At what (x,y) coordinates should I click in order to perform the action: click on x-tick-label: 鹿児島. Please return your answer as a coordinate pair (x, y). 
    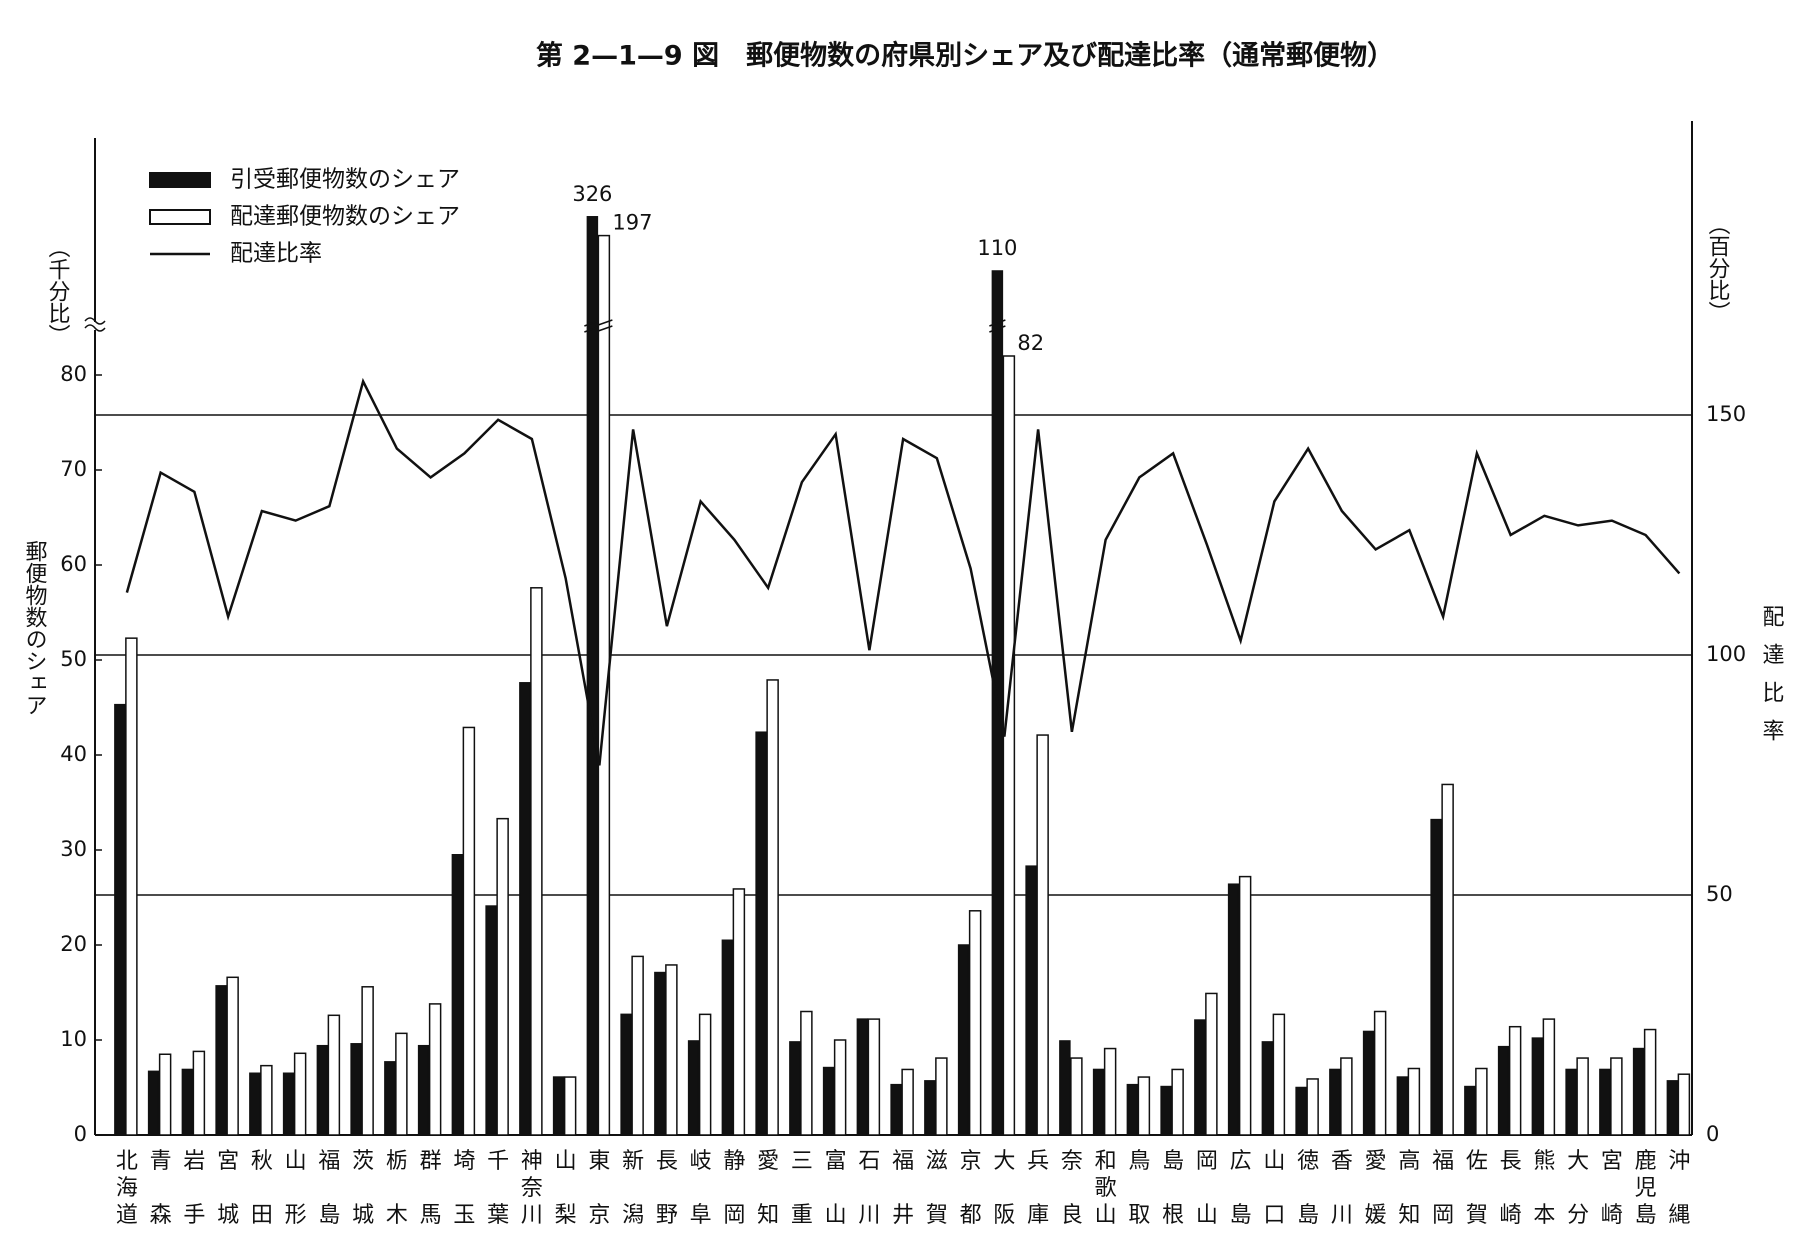
    Looking at the image, I should click on (1646, 1188).